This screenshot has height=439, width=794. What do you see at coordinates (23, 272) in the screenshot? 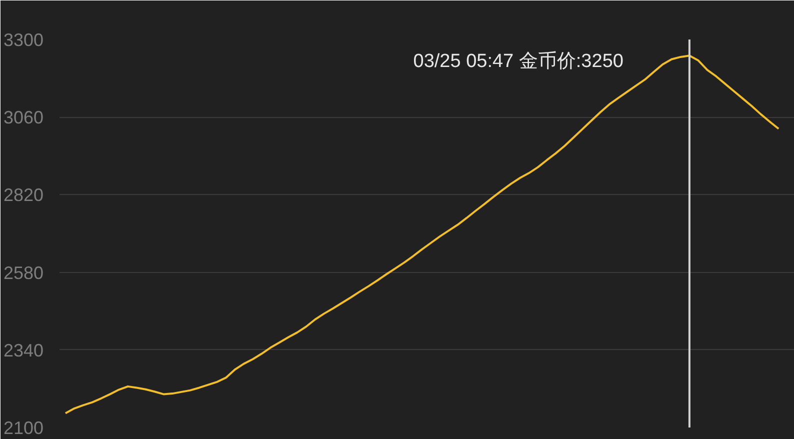
I see `y-tick-label: 2580` at bounding box center [23, 272].